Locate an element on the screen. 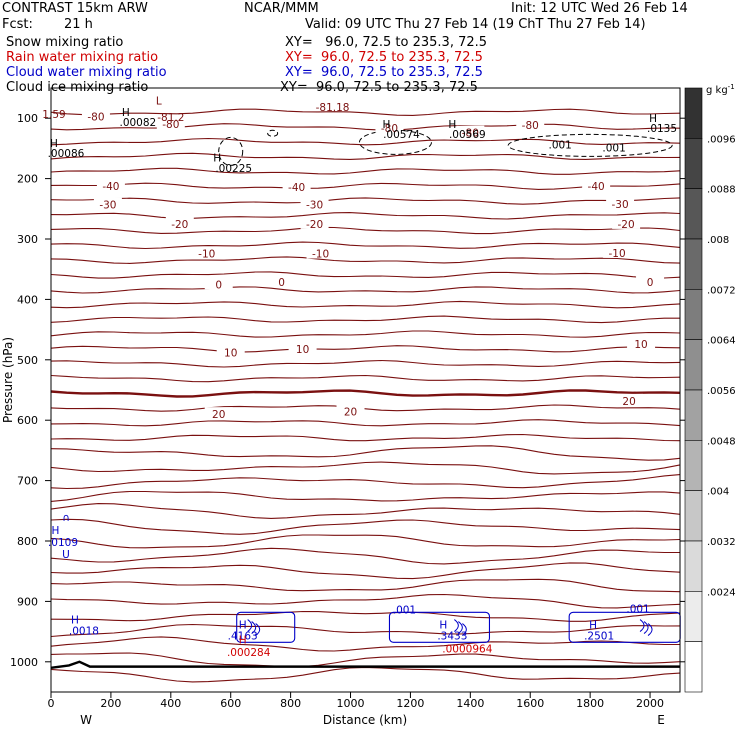  x-tick-label: 0 is located at coordinates (51, 703).